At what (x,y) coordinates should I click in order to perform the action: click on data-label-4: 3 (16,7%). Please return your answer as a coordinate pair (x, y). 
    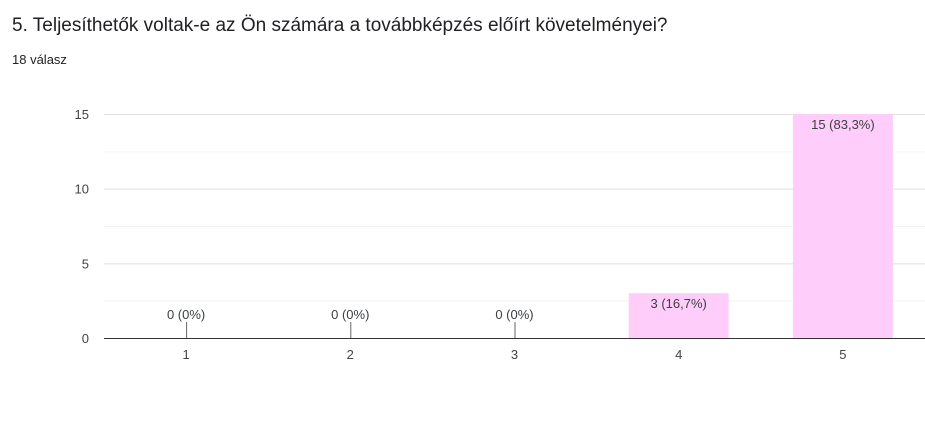
    Looking at the image, I should click on (679, 303).